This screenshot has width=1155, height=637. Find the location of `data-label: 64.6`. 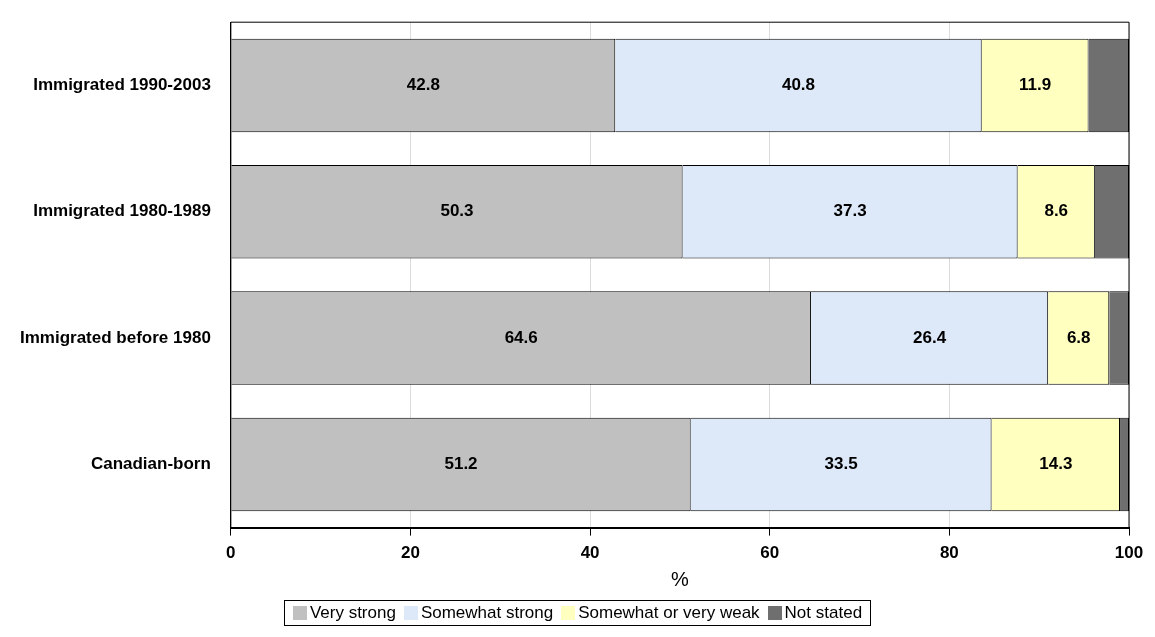

data-label: 64.6 is located at coordinates (521, 337).